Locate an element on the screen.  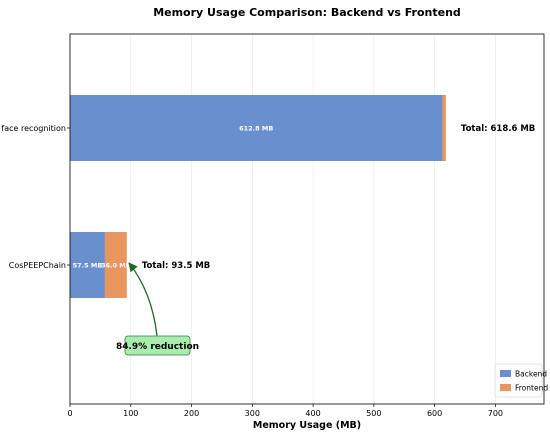
x-tick-label: 0 is located at coordinates (69, 413).